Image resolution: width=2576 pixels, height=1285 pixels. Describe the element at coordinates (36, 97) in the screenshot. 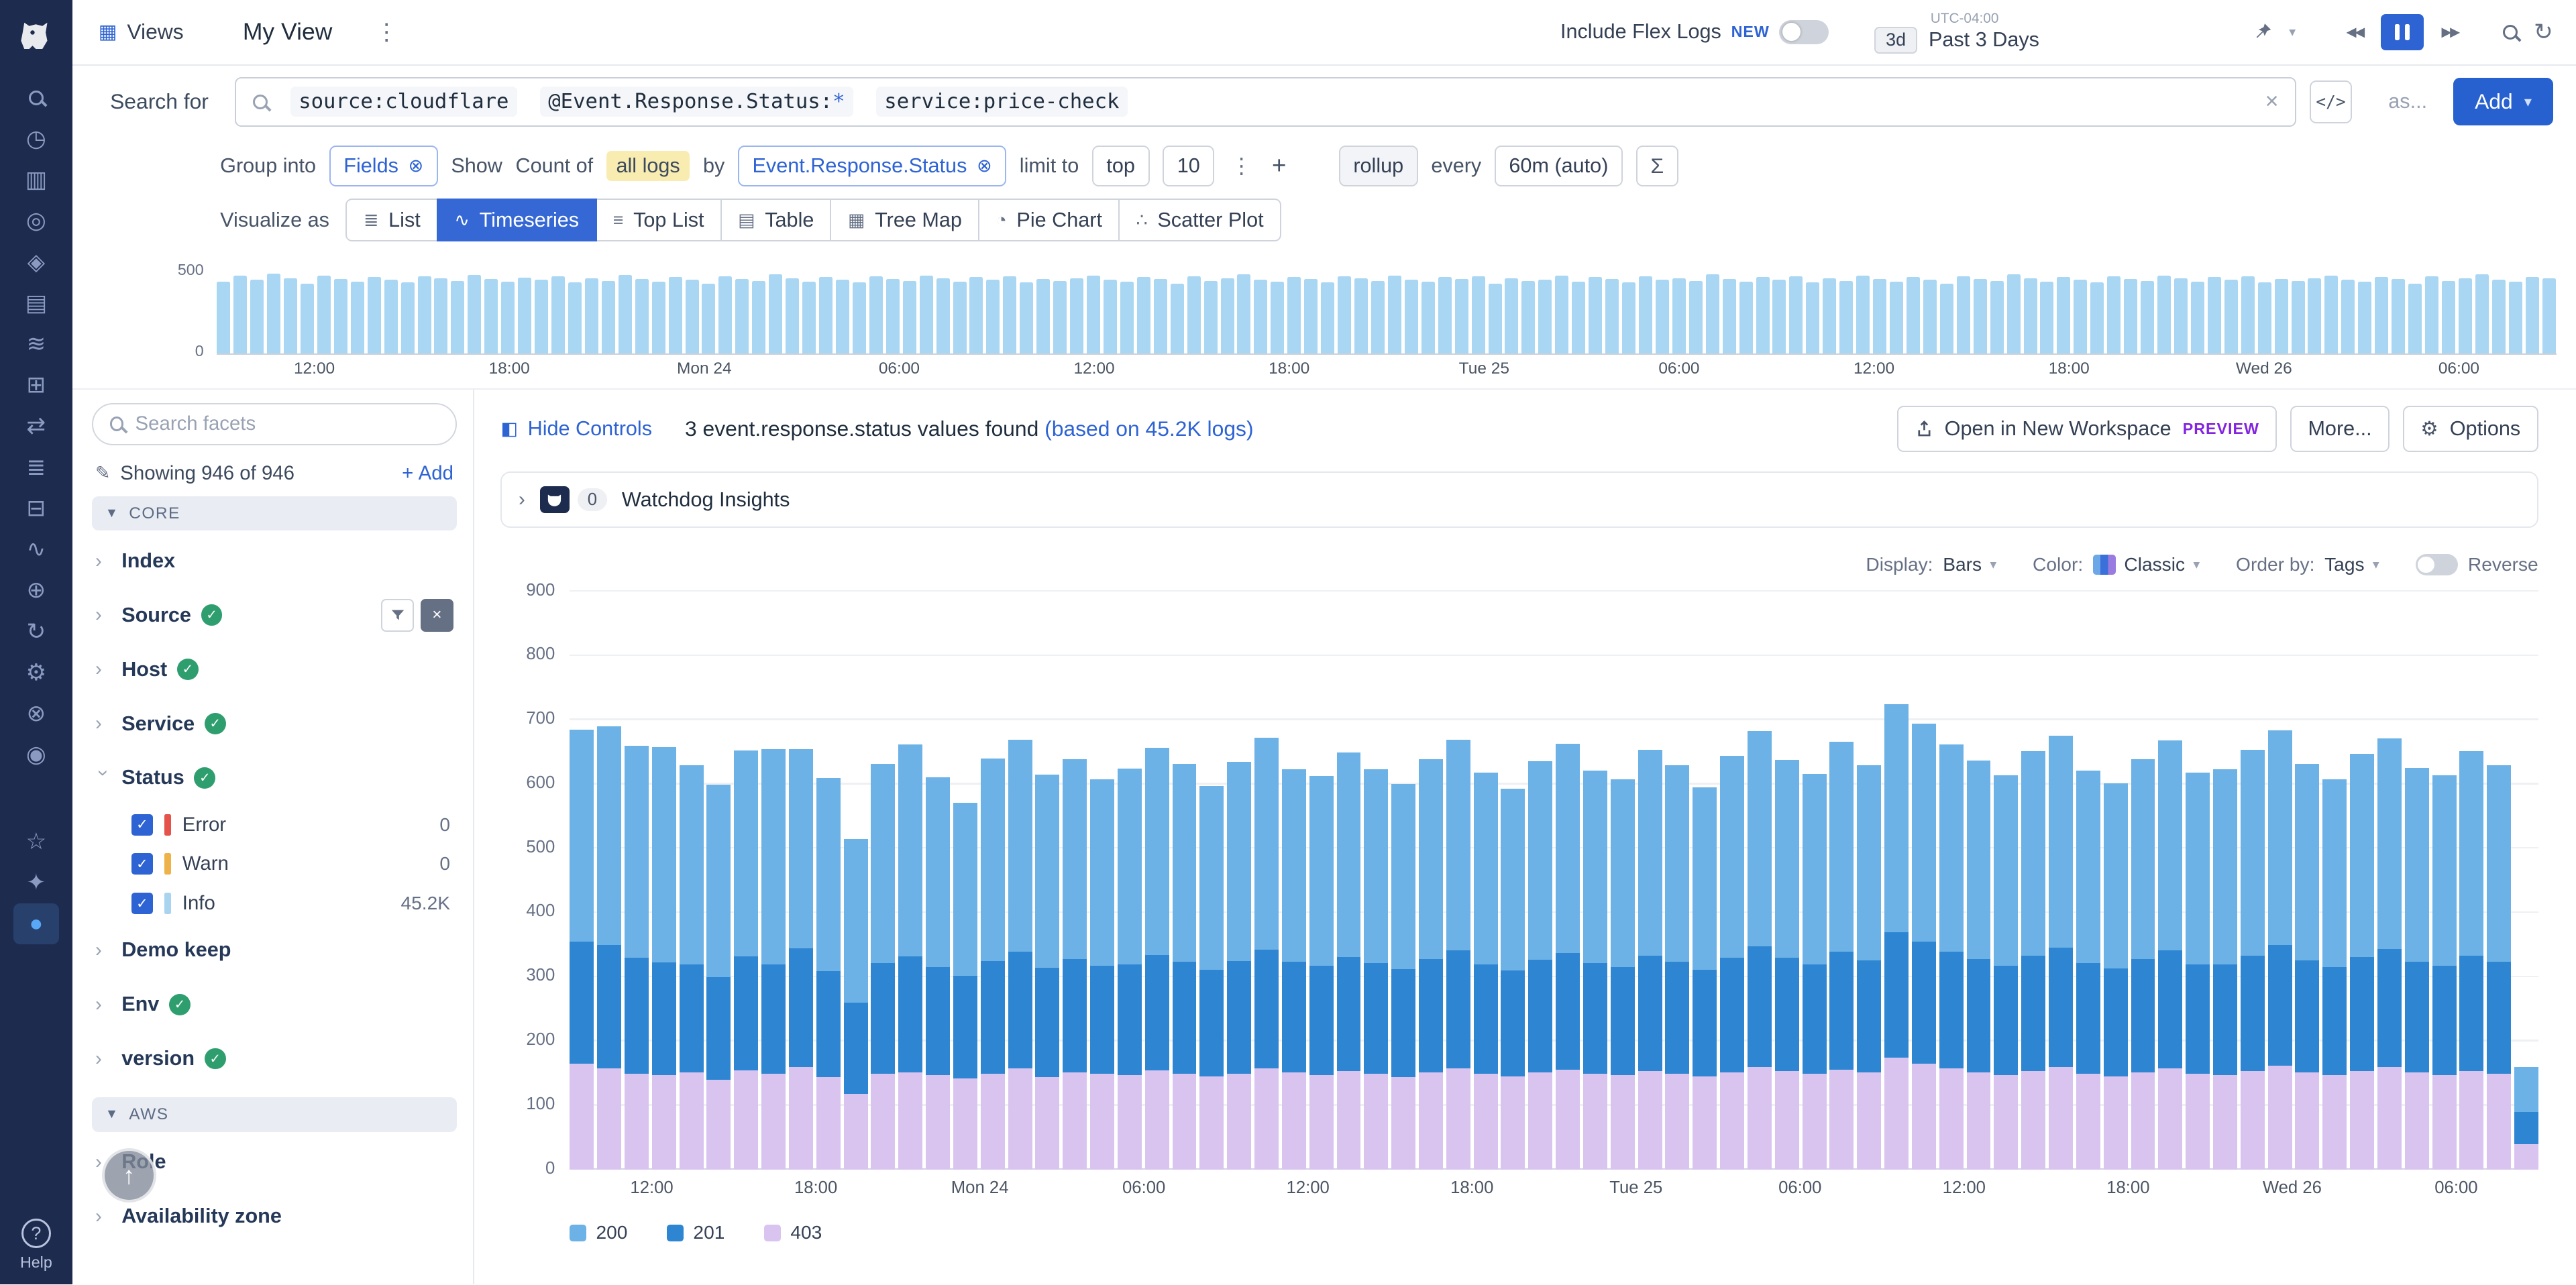

I see `search-icon` at that location.